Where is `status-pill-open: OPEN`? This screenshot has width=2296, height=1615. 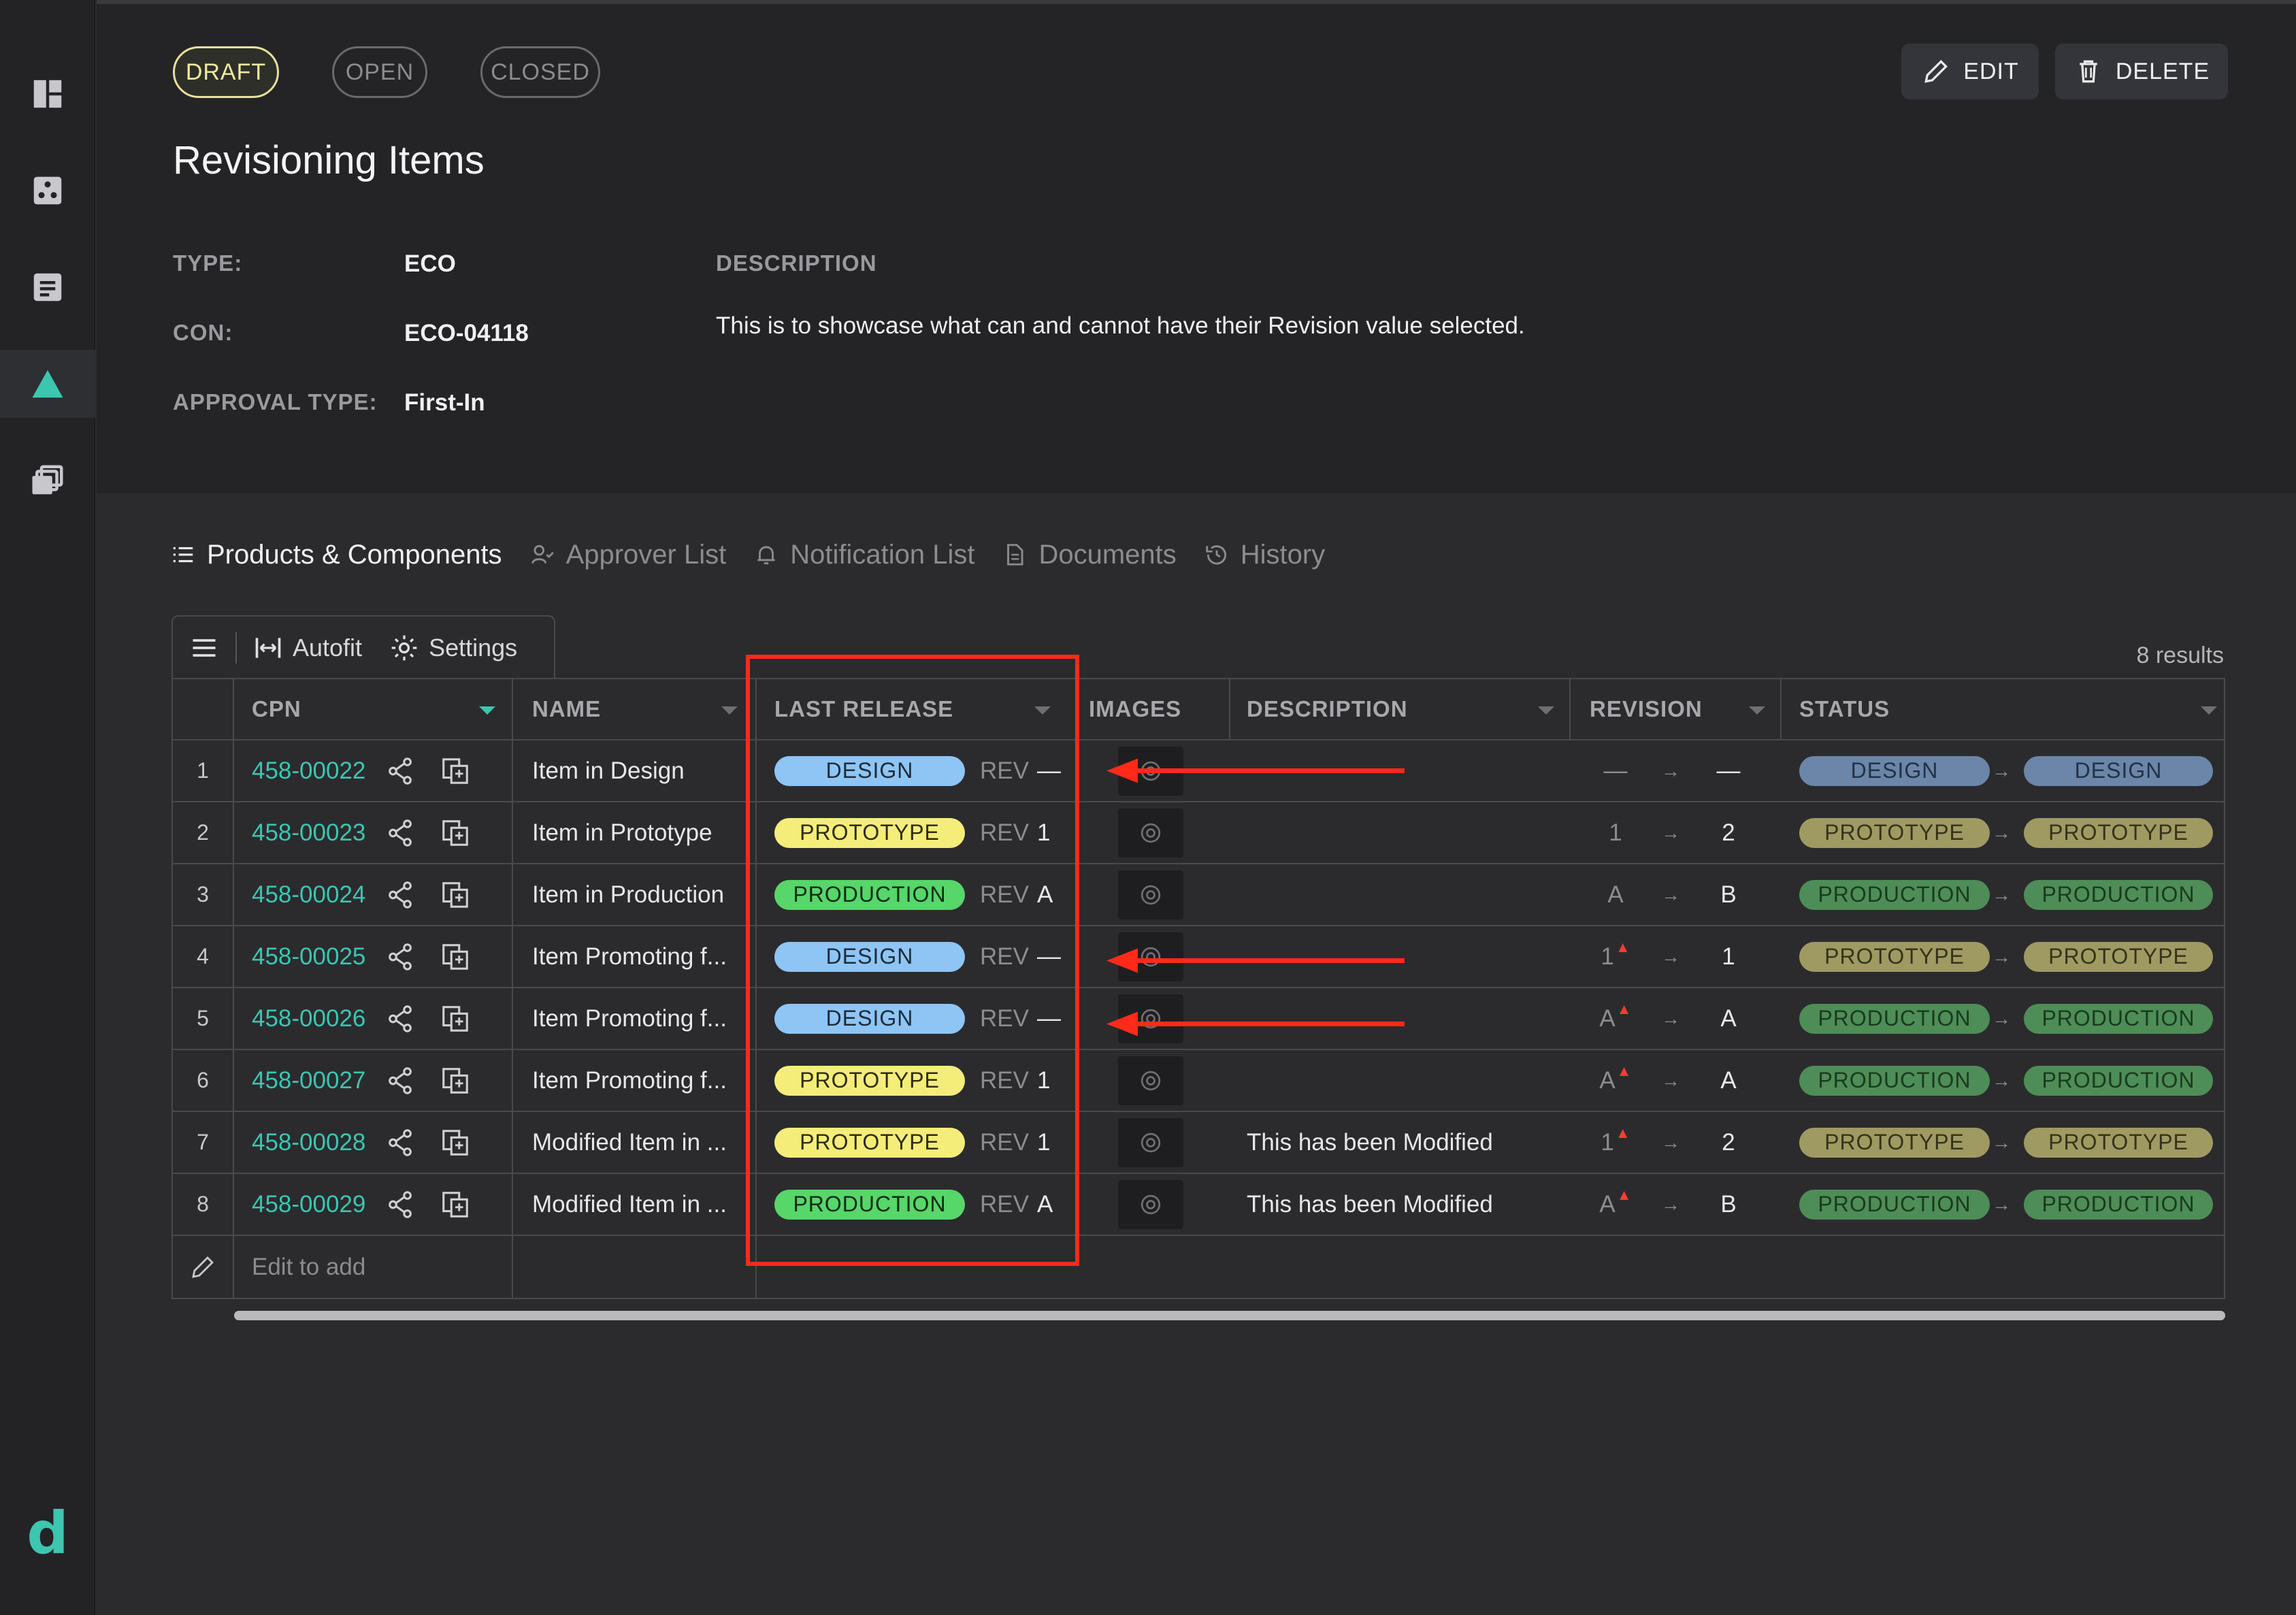
status-pill-open: OPEN is located at coordinates (379, 72).